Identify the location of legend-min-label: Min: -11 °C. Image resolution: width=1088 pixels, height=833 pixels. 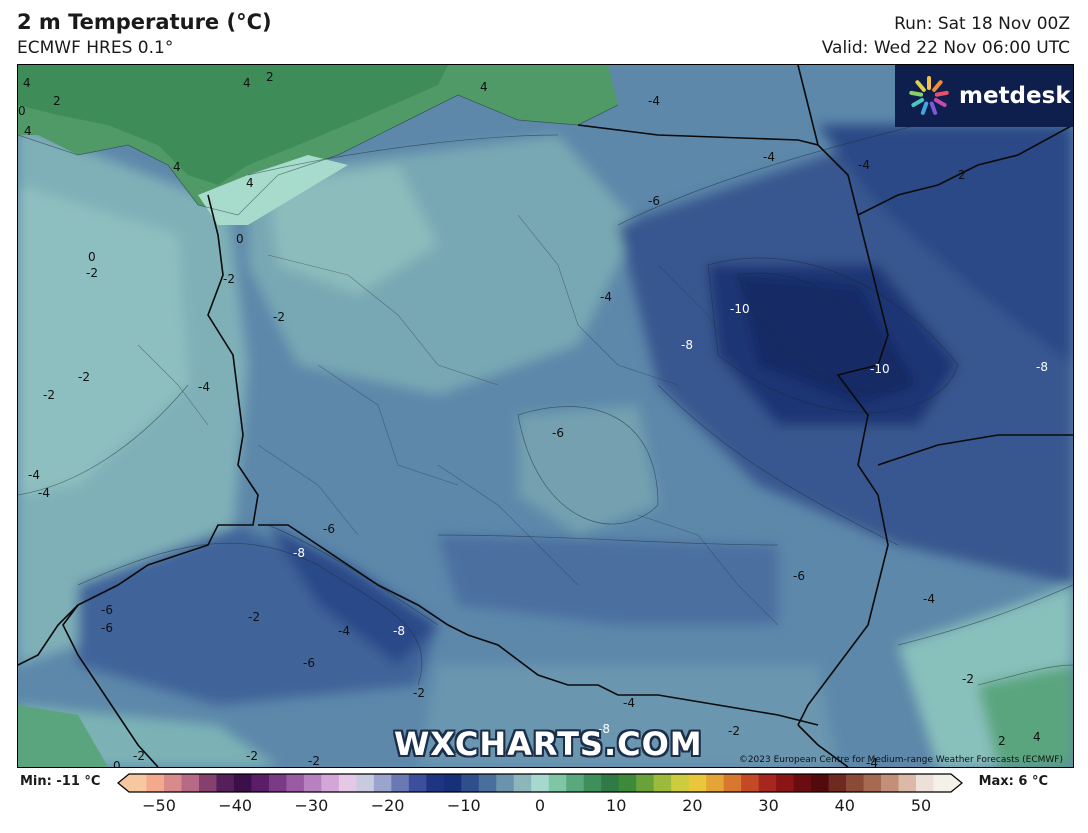
(60, 781).